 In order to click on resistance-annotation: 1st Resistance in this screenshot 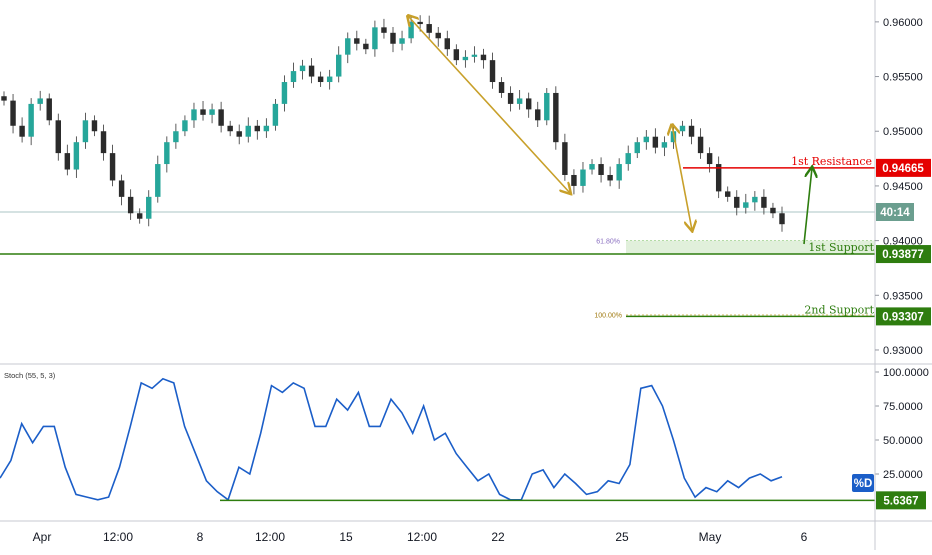, I will do `click(831, 161)`.